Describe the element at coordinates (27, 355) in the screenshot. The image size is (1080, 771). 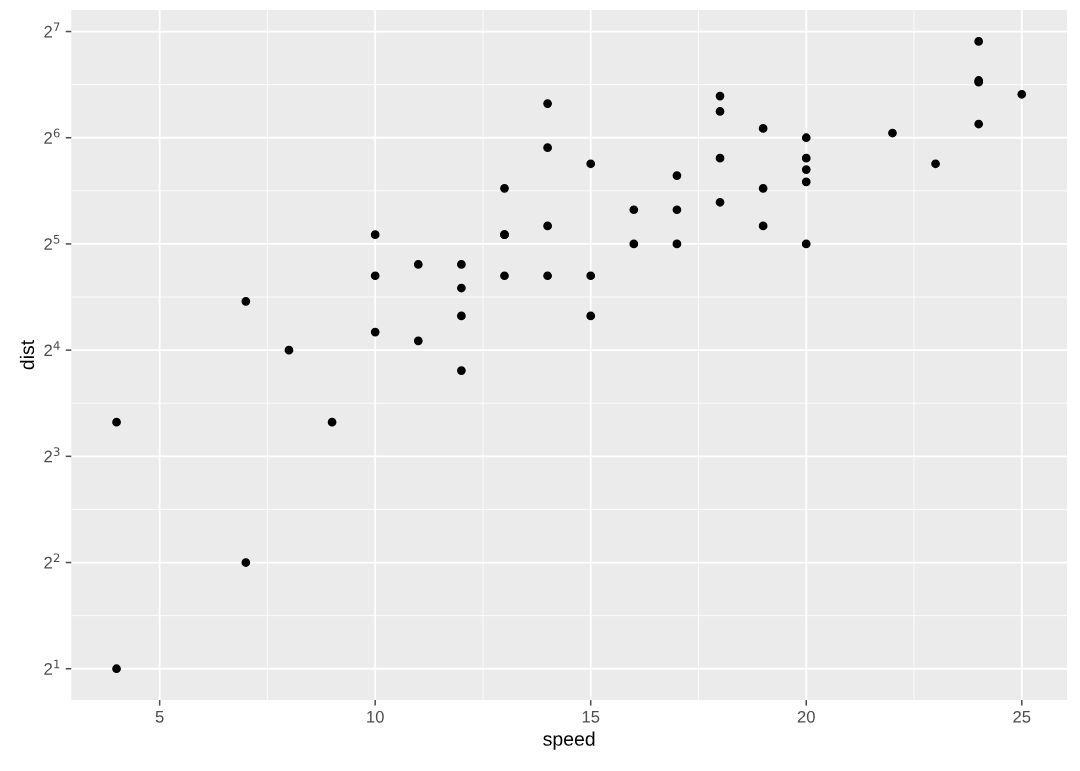
I see `y-axis-title: dist` at that location.